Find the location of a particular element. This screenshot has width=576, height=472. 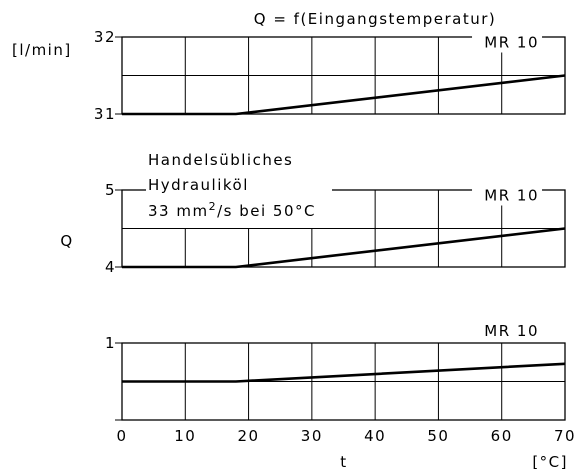

y-tick-label: 1 is located at coordinates (110, 343).